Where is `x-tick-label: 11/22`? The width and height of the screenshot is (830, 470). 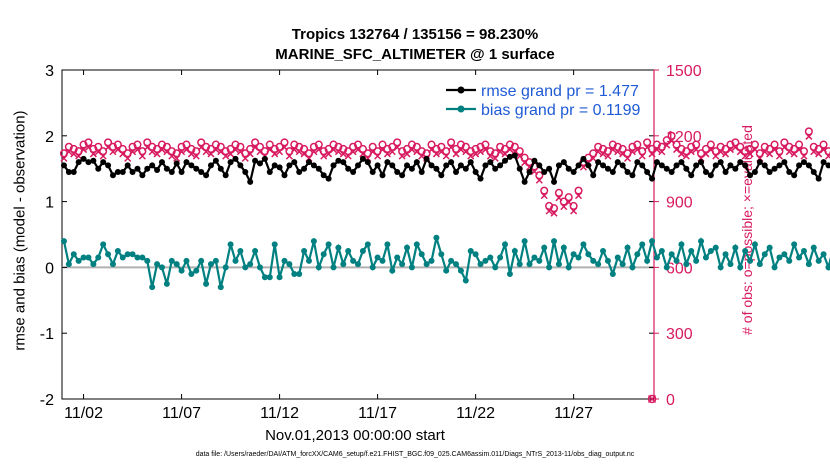
x-tick-label: 11/22 is located at coordinates (475, 413).